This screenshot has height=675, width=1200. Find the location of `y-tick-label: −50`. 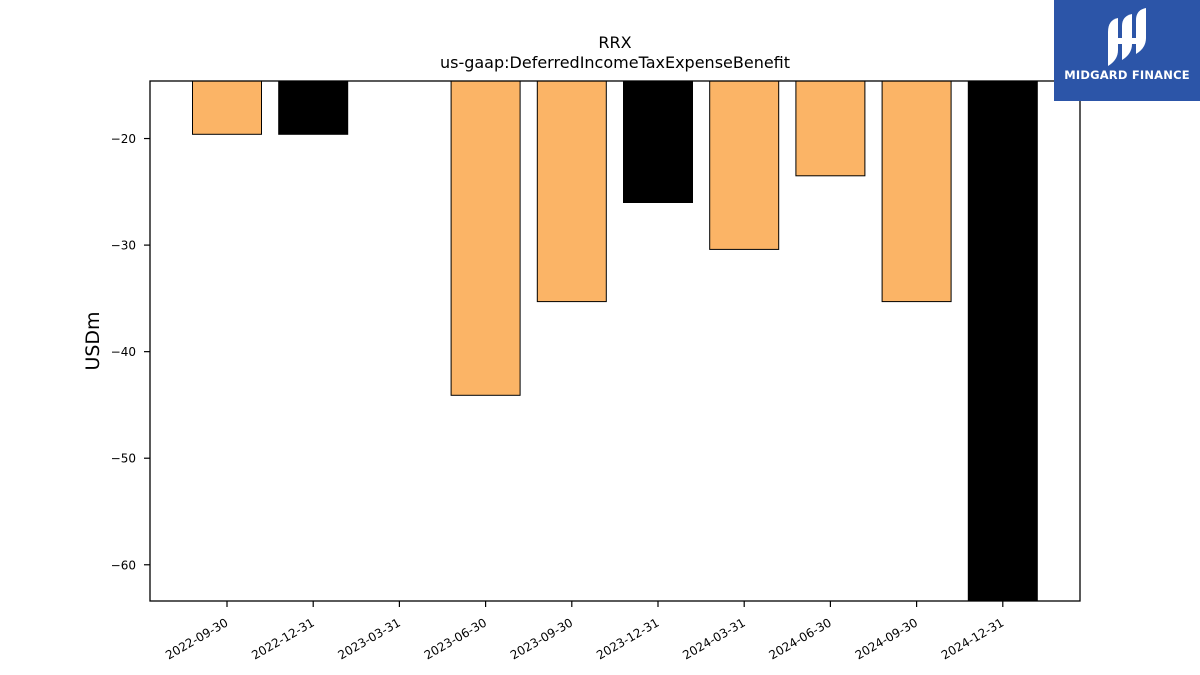

y-tick-label: −50 is located at coordinates (123, 459).